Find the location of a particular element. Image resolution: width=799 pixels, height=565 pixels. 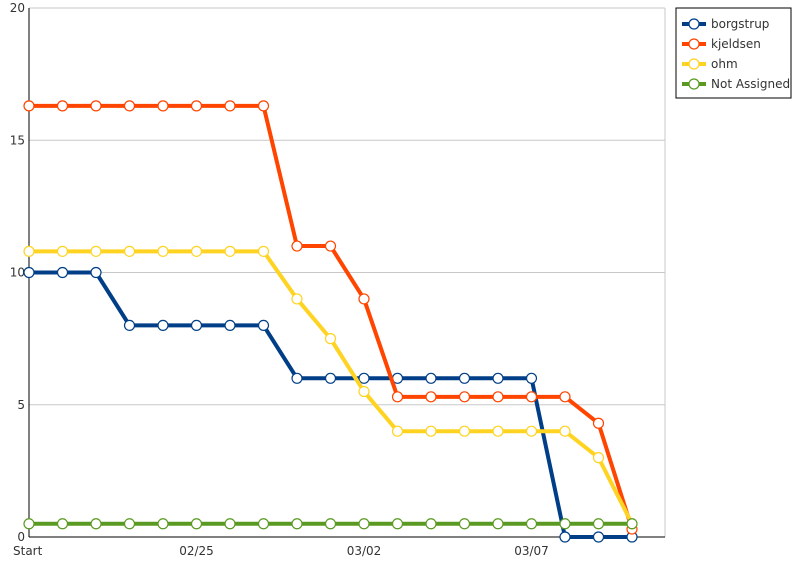

y-tick-label: 0 is located at coordinates (21, 537).